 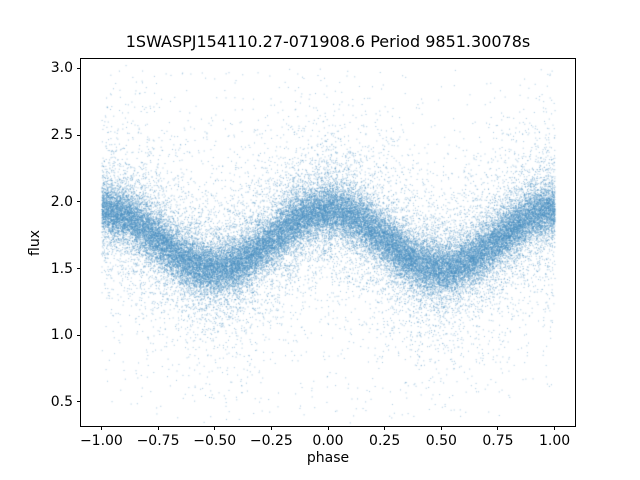 What do you see at coordinates (101, 441) in the screenshot?
I see `x-tick-label: −1.00` at bounding box center [101, 441].